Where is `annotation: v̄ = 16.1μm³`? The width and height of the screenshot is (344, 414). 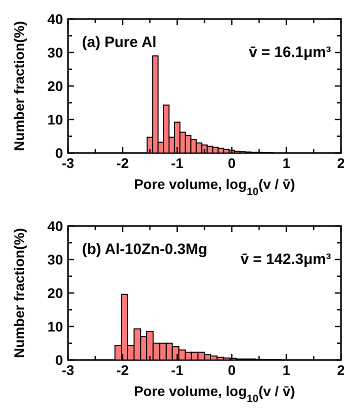 annotation: v̄ = 16.1μm³ is located at coordinates (289, 52).